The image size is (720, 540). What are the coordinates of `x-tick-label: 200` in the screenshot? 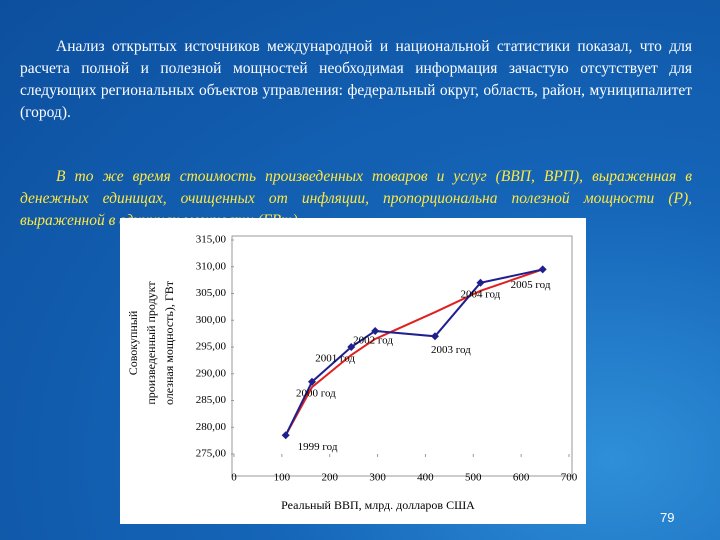 It's located at (329, 478).